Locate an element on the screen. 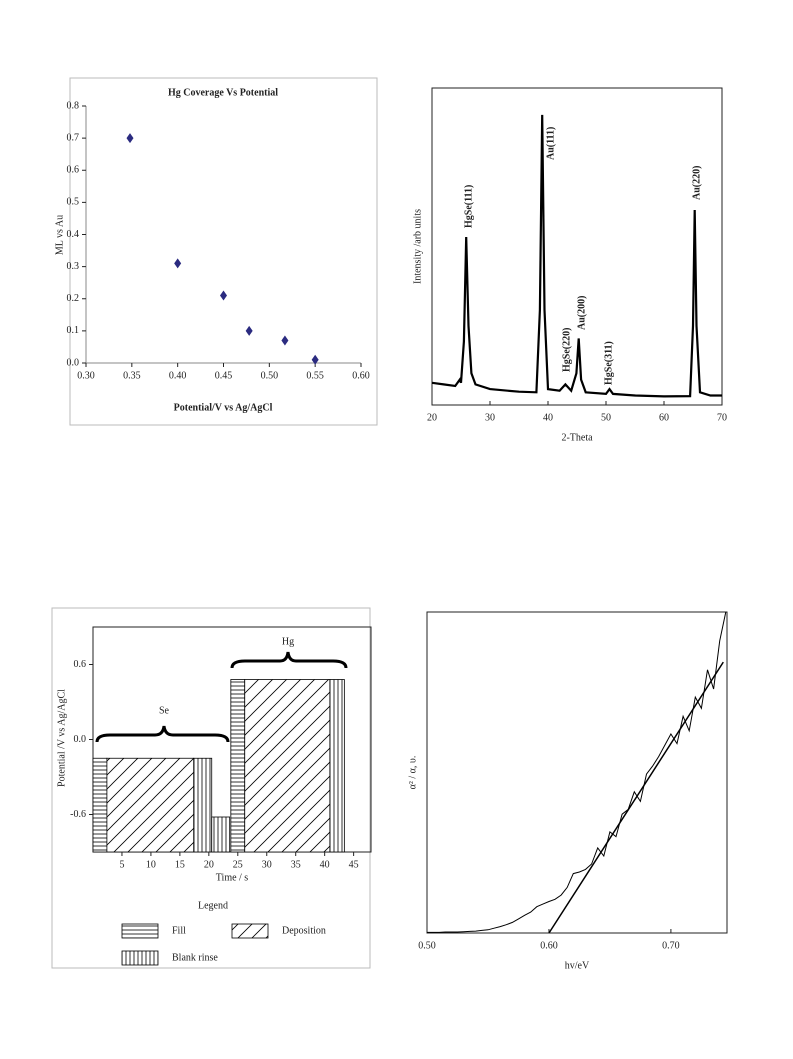 This screenshot has width=793, height=1059. x-tick-label: 60 is located at coordinates (664, 417).